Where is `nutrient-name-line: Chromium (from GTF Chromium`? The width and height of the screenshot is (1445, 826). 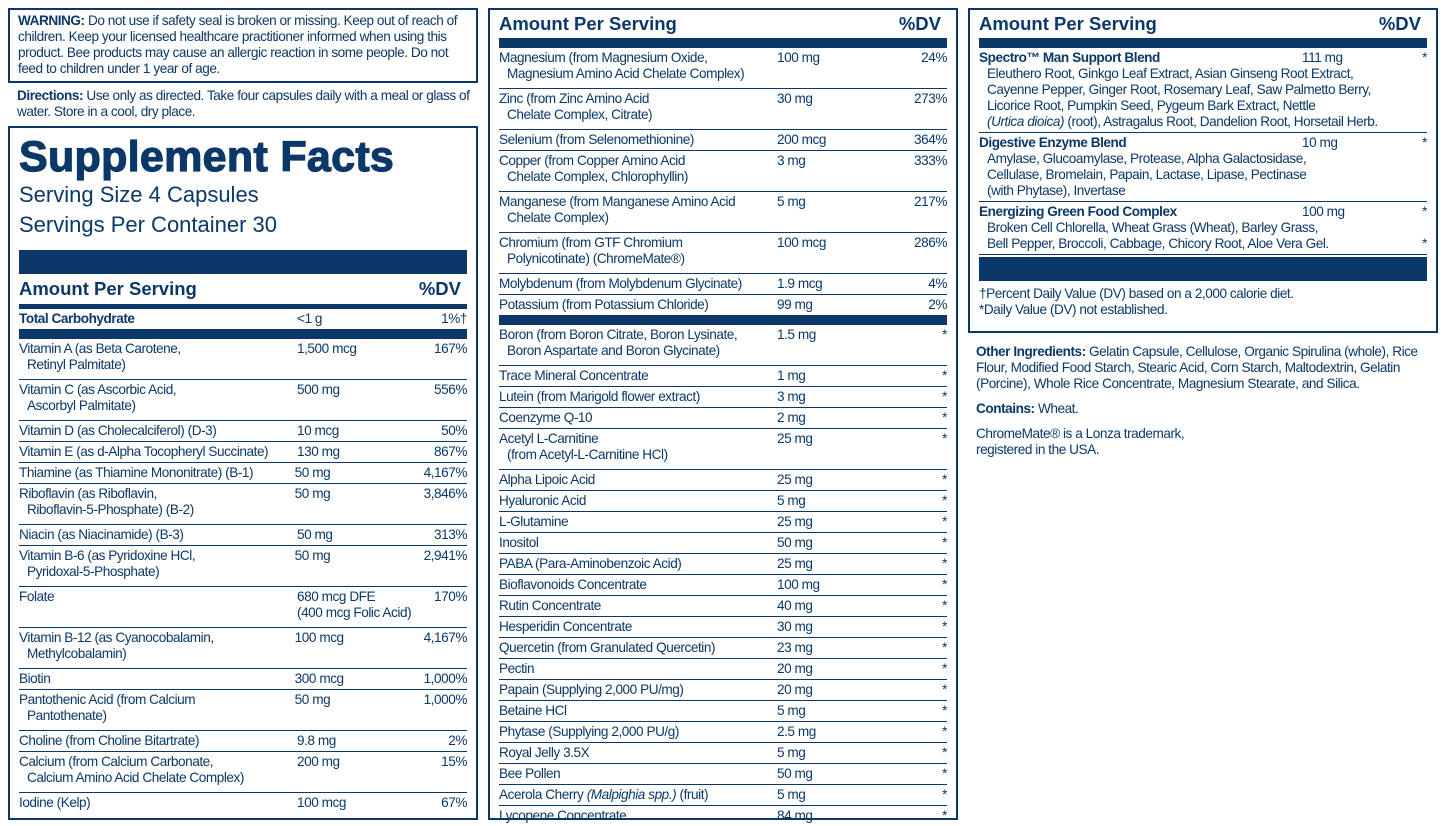
nutrient-name-line: Chromium (from GTF Chromium is located at coordinates (591, 242).